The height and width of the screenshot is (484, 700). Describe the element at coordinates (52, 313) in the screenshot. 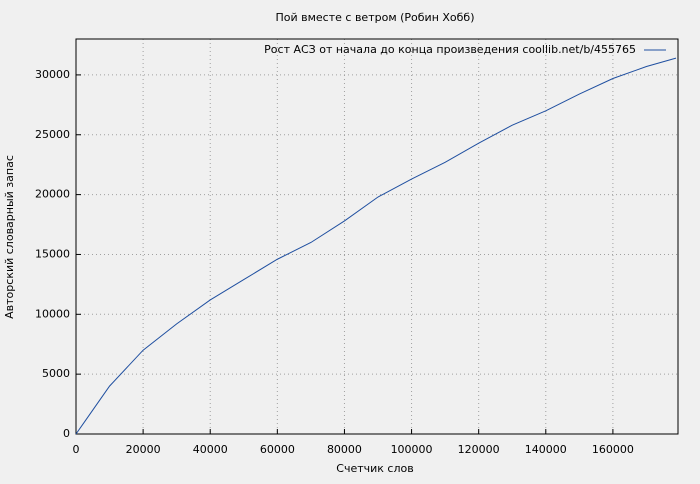

I see `y-tick-label: 10000` at that location.